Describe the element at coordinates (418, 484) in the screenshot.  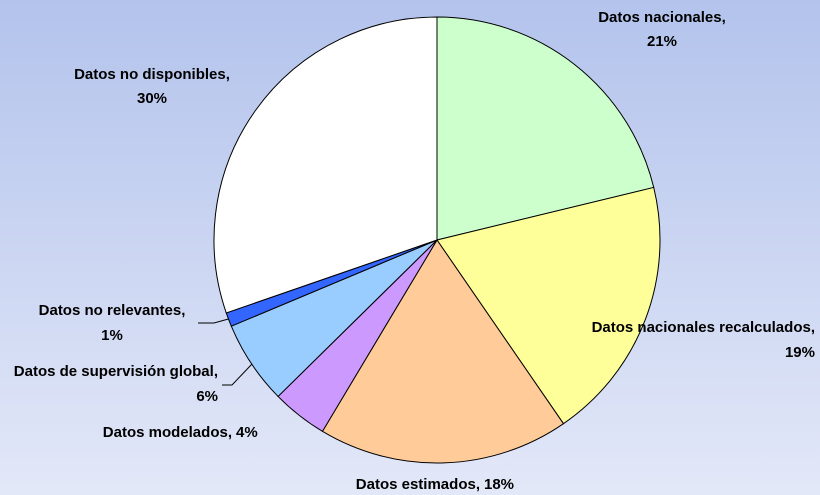
I see `slice-label: Datos estimados,` at that location.